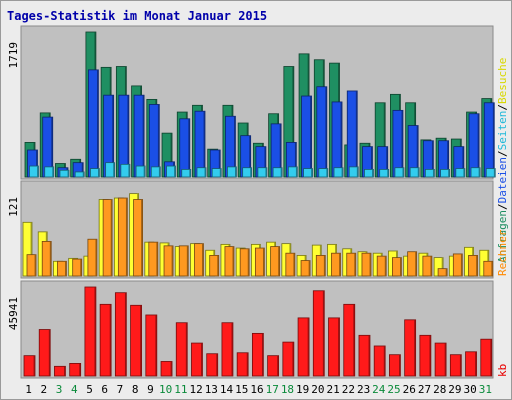 The width and height of the screenshot is (512, 400). Describe the element at coordinates (281, 172) in the screenshot. I see `bar-seiten-day-17-shade` at that location.